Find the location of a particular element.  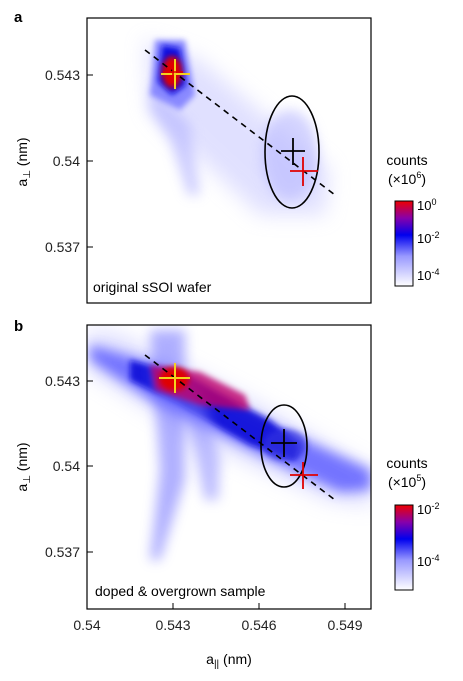

panel-a-colorbar-mid: 10-2 is located at coordinates (428, 238).